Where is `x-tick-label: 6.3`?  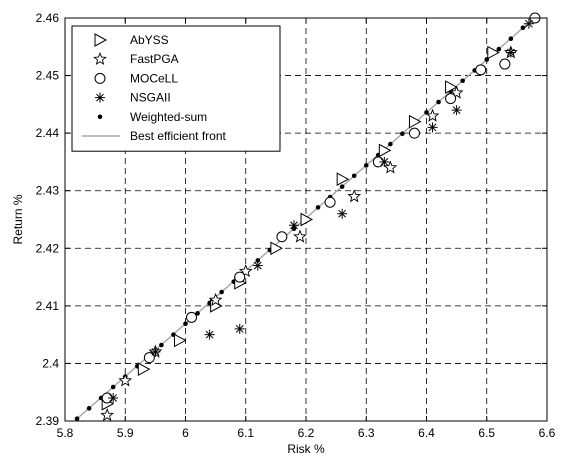 x-tick-label: 6.3 is located at coordinates (366, 433).